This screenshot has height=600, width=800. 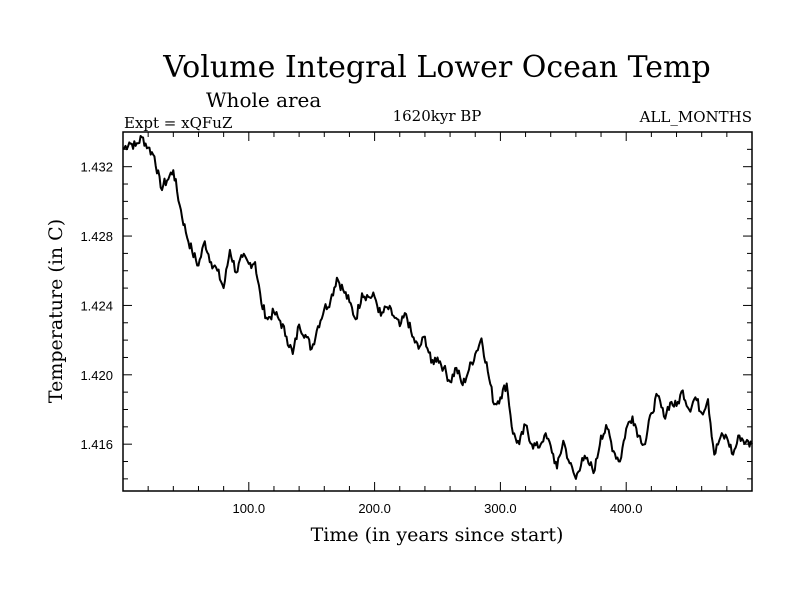 I want to click on y-tick-label: 1.424, so click(x=96, y=305).